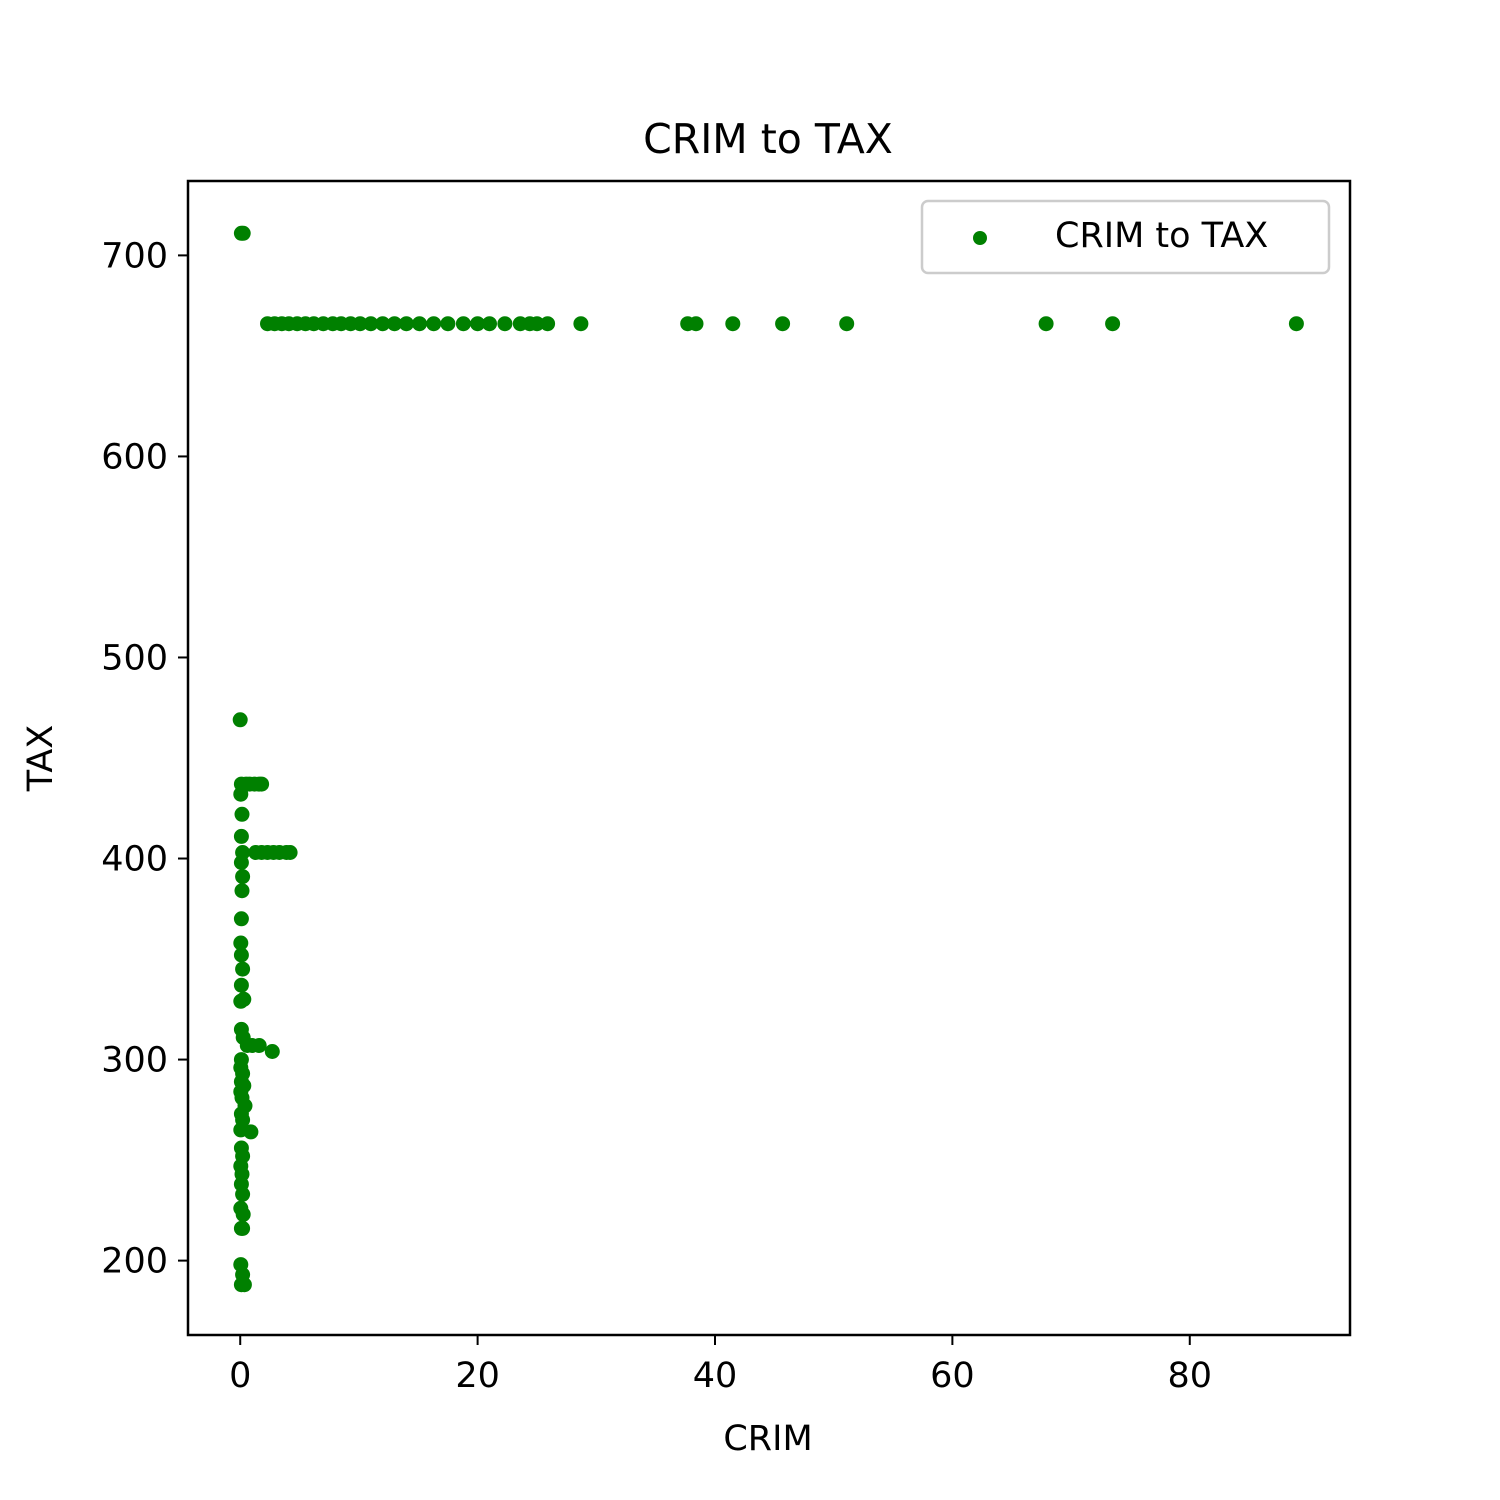 The height and width of the screenshot is (1500, 1500). Describe the element at coordinates (134, 1061) in the screenshot. I see `y-tick-label: 300` at that location.